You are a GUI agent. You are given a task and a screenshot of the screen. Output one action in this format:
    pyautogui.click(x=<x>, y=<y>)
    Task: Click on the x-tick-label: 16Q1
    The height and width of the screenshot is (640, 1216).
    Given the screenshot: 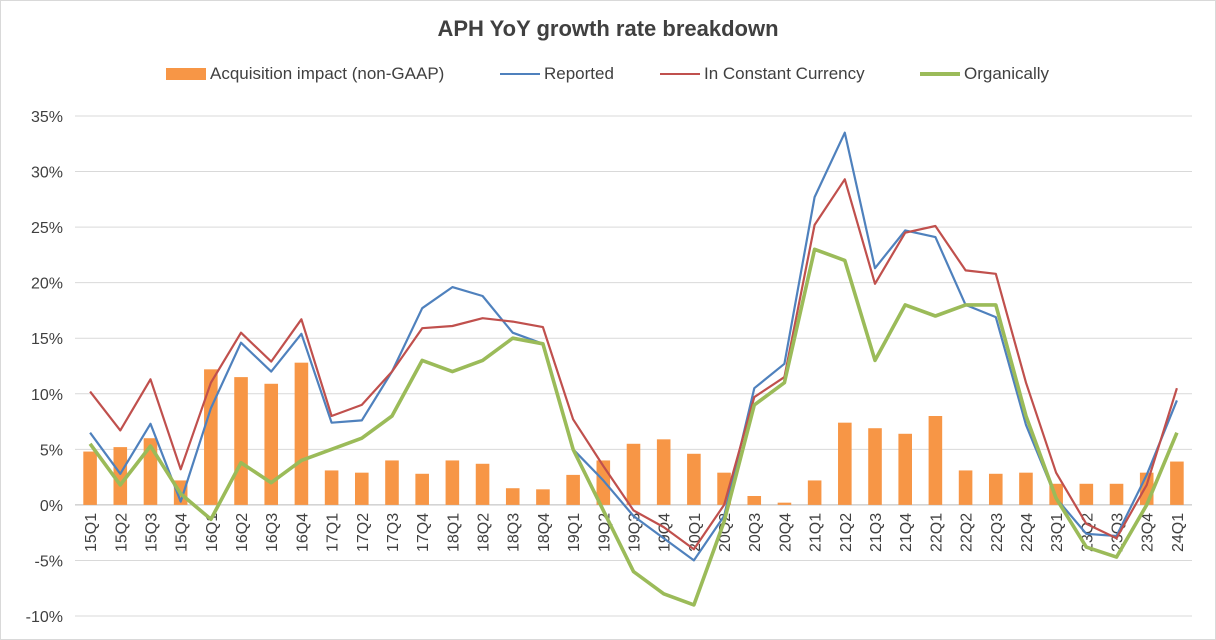 What is the action you would take?
    pyautogui.click(x=212, y=532)
    